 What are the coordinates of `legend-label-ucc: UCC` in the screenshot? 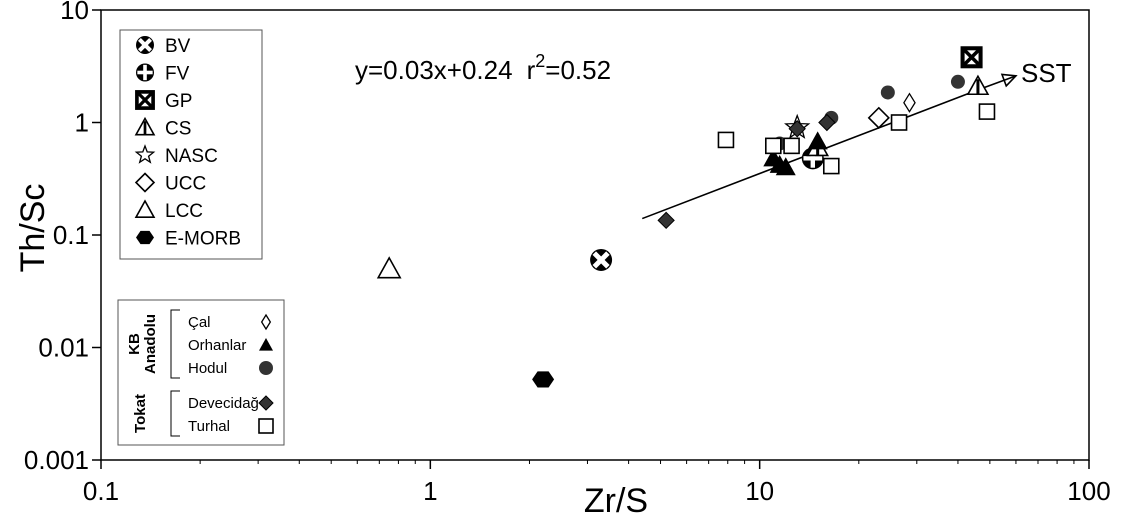 It's located at (185, 184).